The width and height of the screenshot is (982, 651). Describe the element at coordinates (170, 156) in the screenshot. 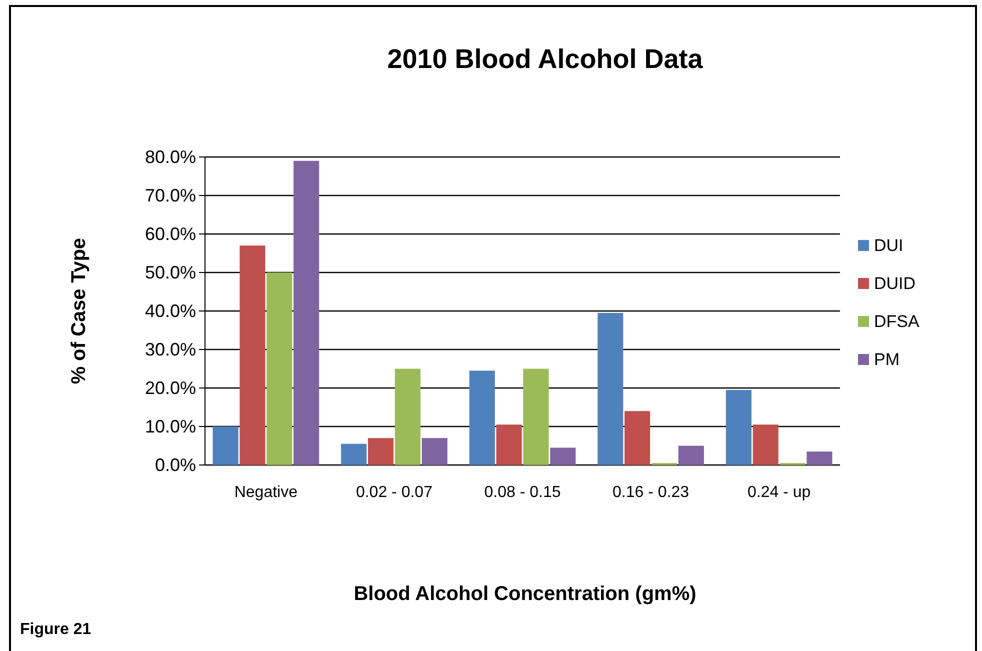

I see `y-tick-label: 80.0%` at that location.